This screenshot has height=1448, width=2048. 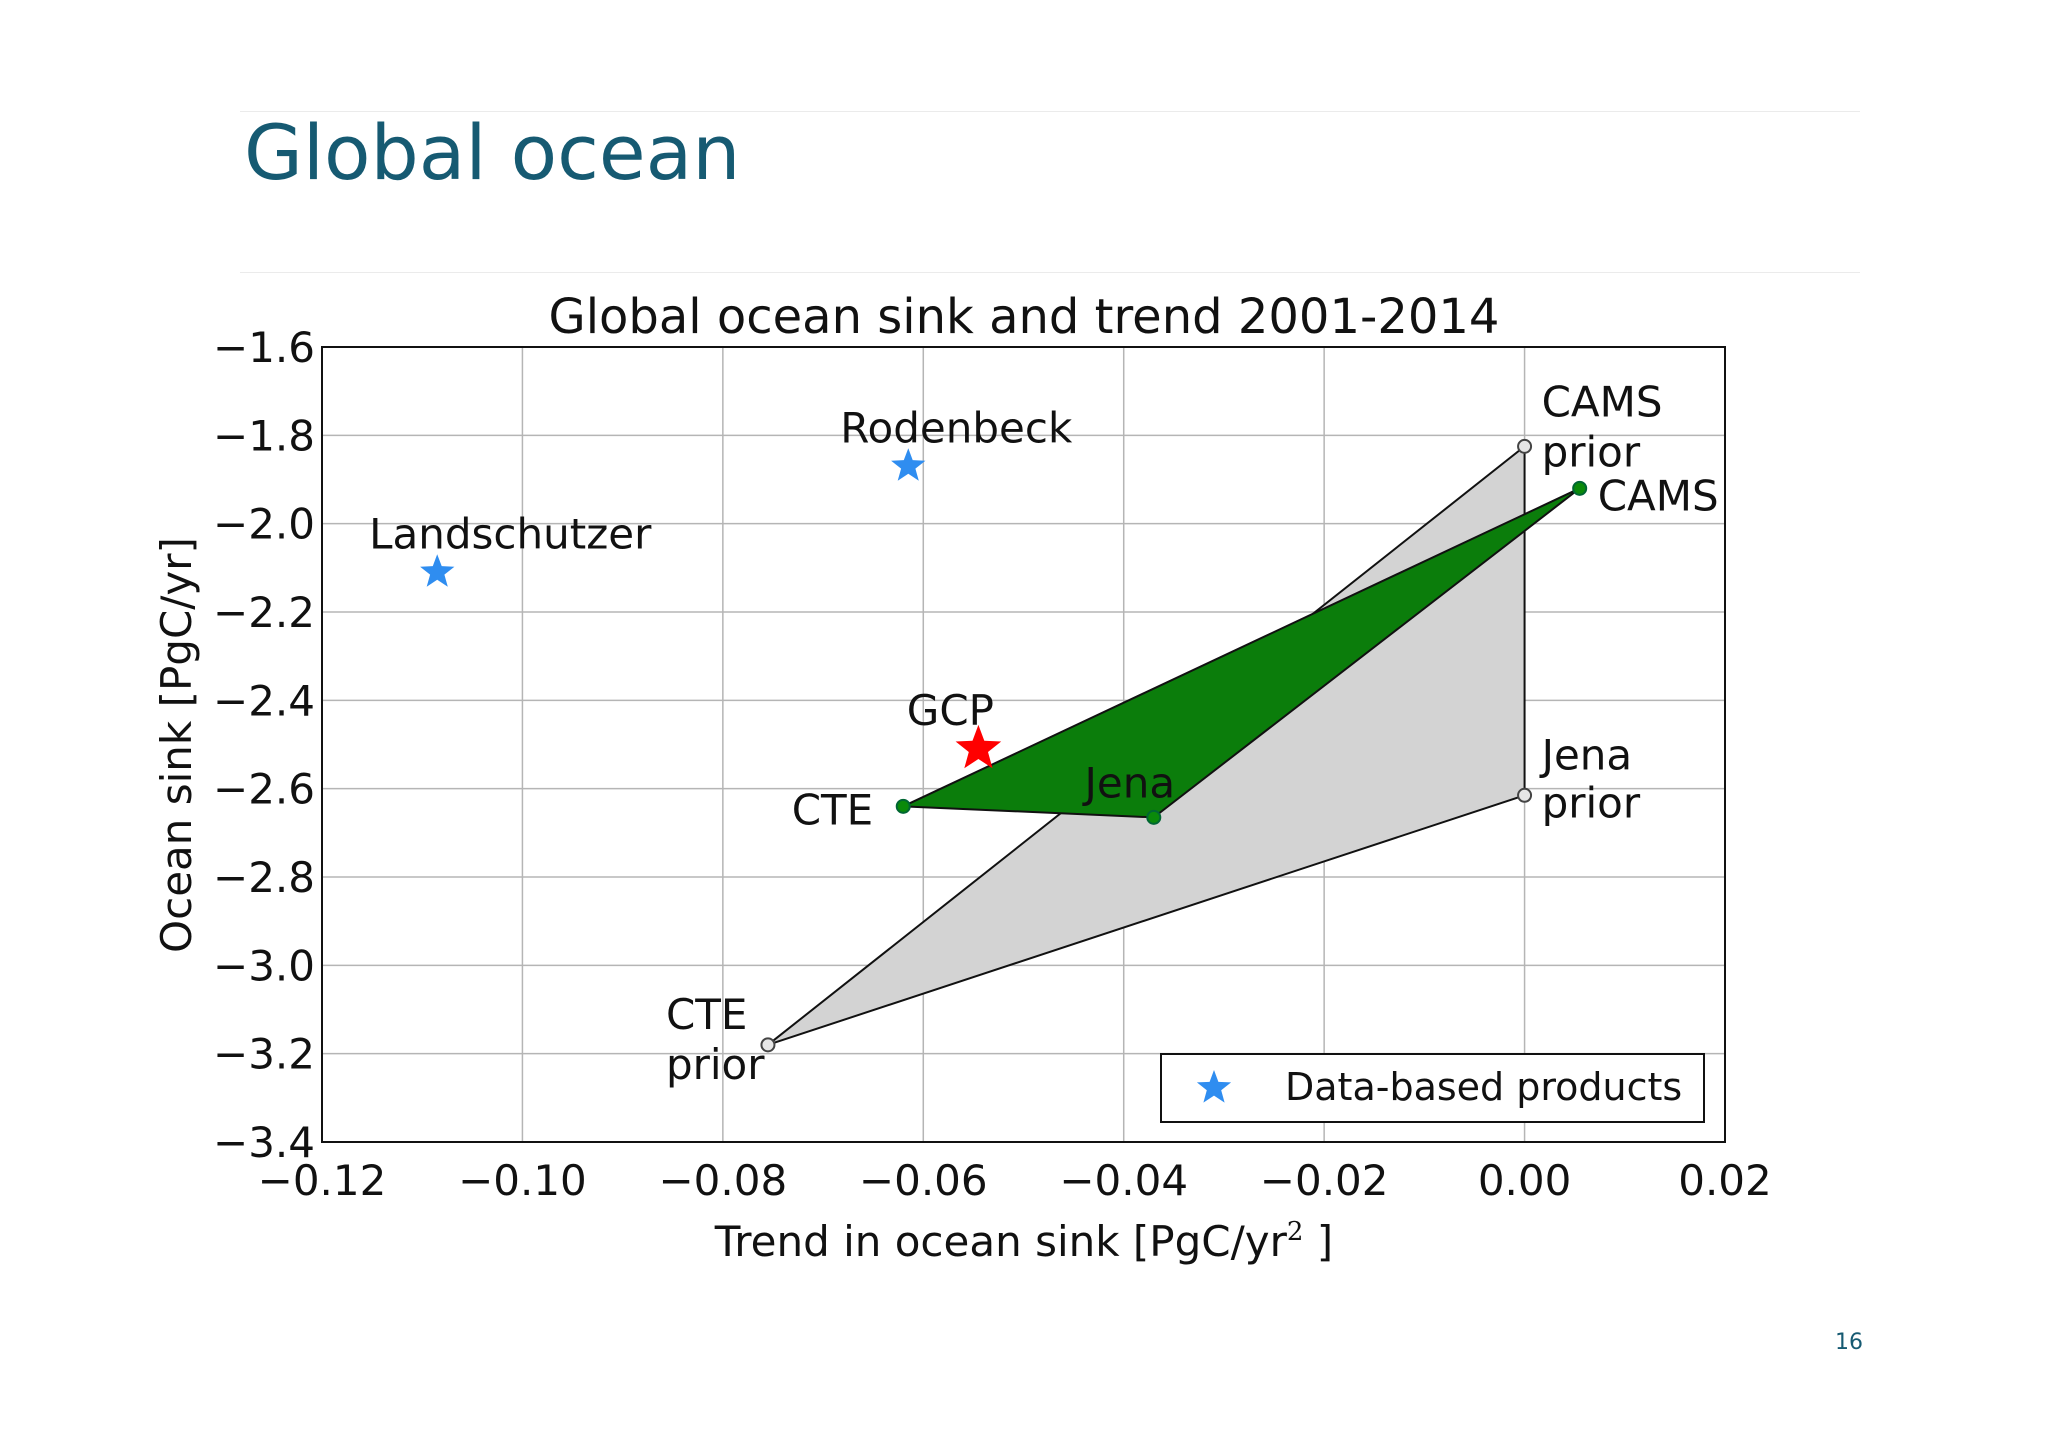 What do you see at coordinates (1241, 653) in the screenshot?
I see `inversion-range-polygon` at bounding box center [1241, 653].